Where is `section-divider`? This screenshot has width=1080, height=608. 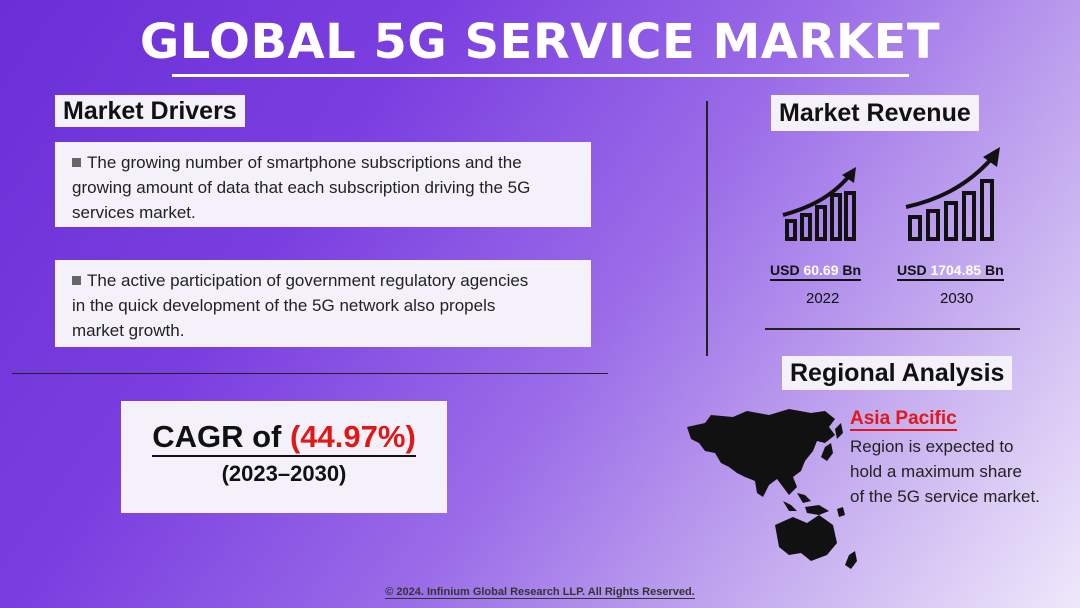 section-divider is located at coordinates (310, 373).